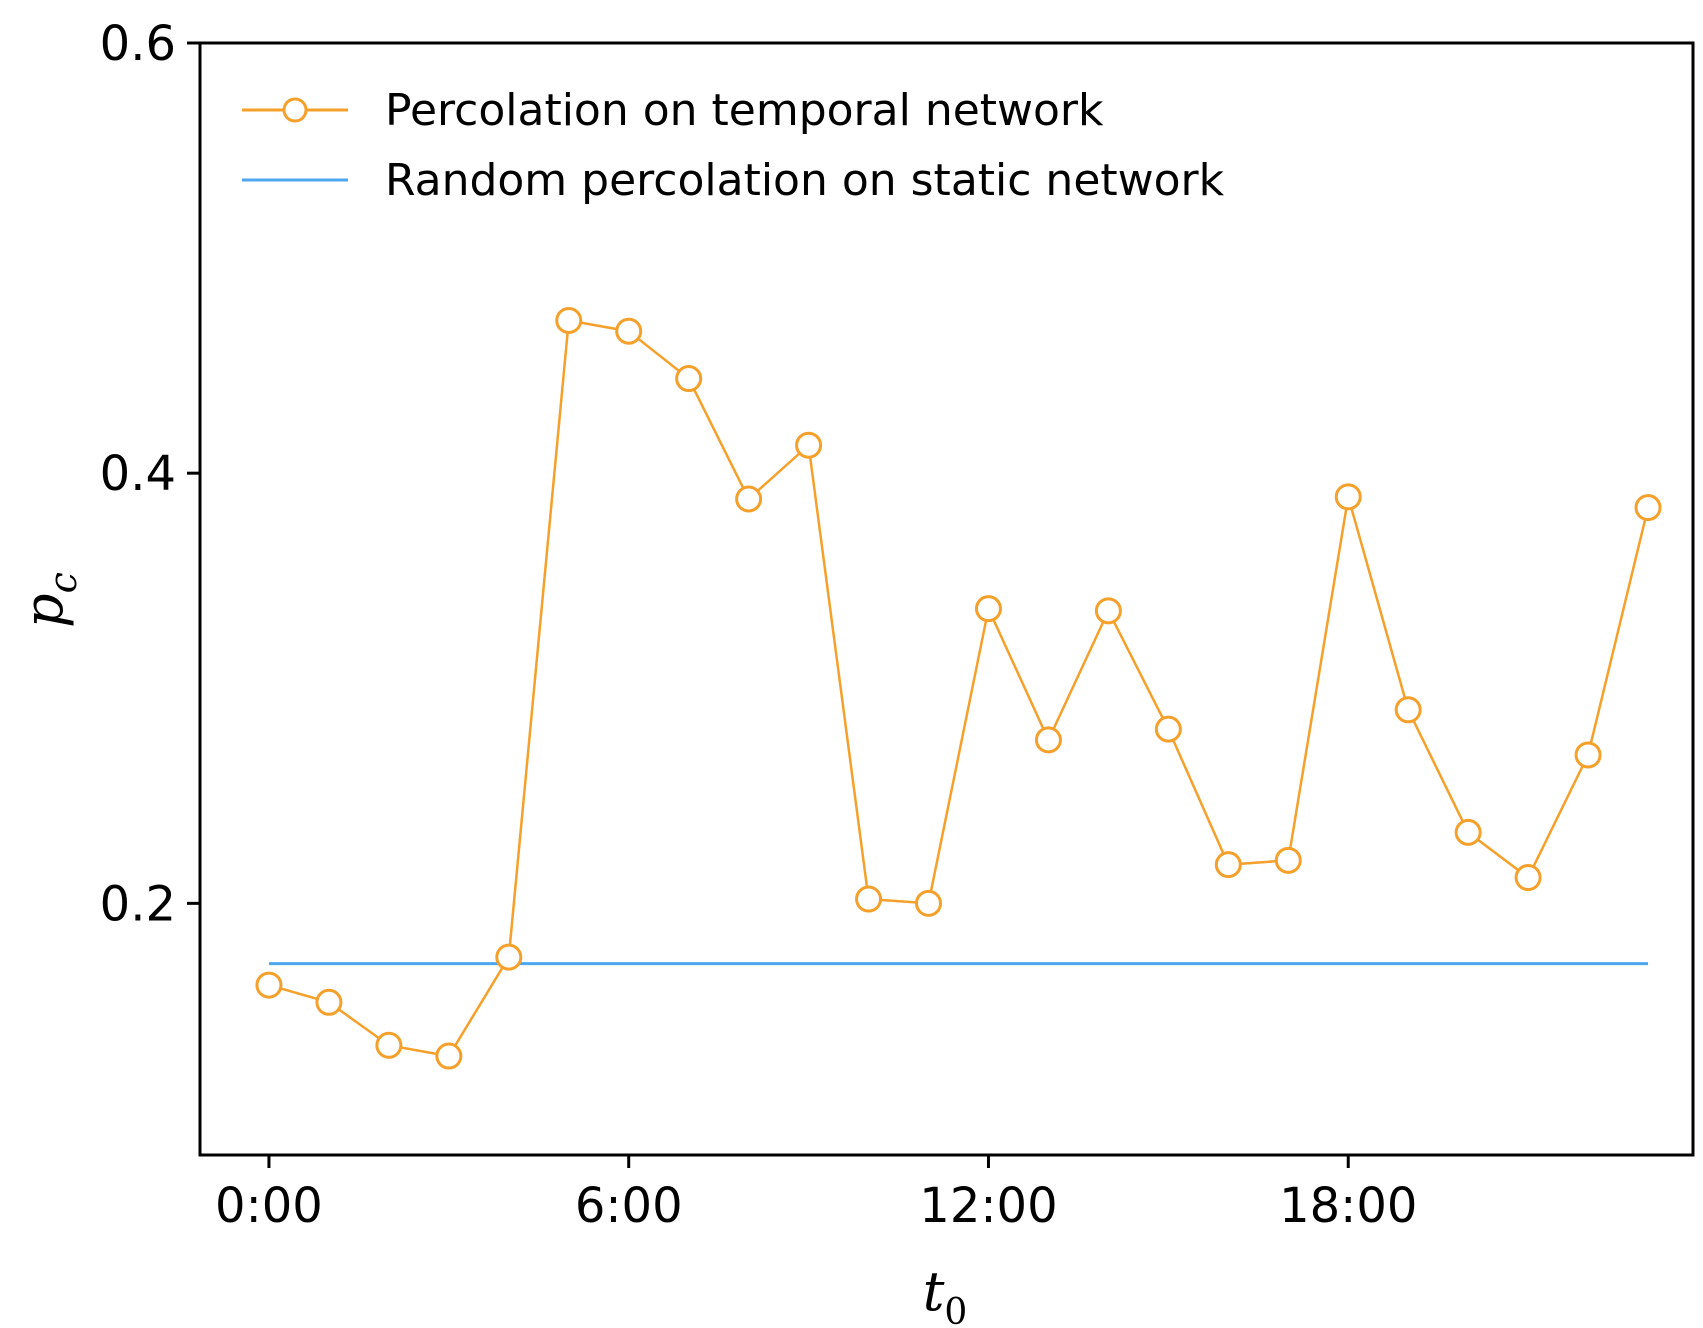 This screenshot has width=1703, height=1328. Describe the element at coordinates (138, 44) in the screenshot. I see `y-tick-label: 0.6` at that location.